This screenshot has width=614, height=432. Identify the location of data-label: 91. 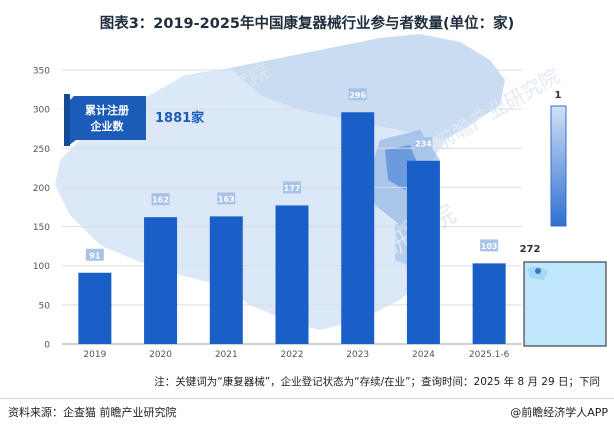
(95, 255).